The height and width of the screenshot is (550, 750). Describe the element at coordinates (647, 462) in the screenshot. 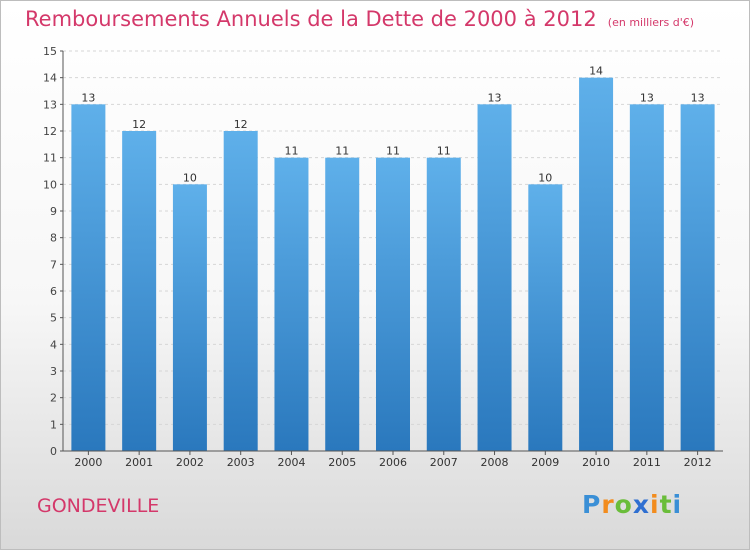

I see `x-tick-label: 2011` at that location.